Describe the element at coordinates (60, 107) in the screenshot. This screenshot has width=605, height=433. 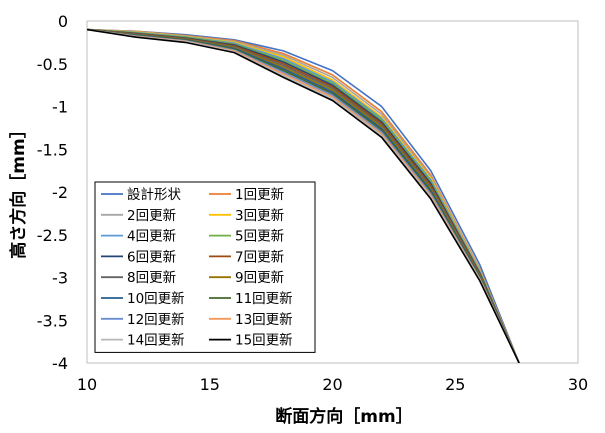
I see `y-tick-label: -1` at that location.